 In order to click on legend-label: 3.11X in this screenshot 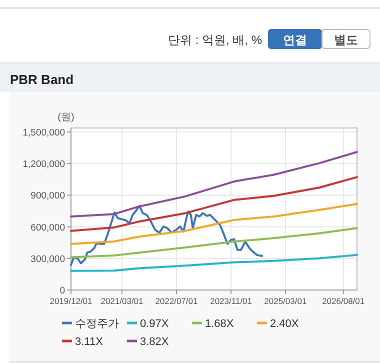, I will do `click(89, 342)`.